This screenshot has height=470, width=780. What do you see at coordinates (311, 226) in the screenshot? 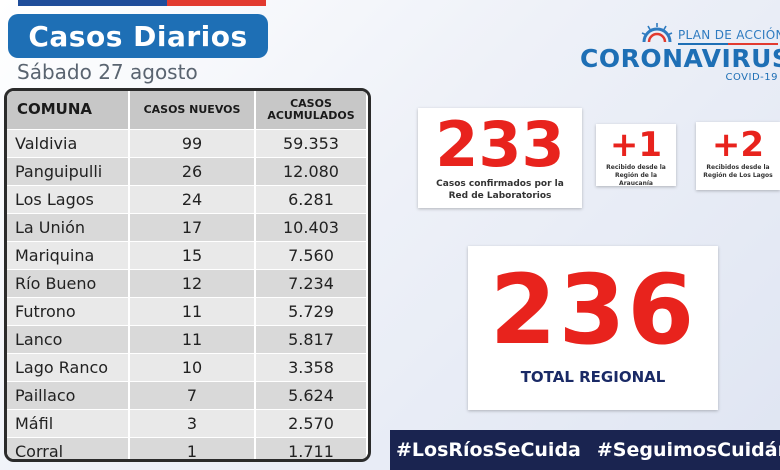
I see `cell-acumulados: 10.403` at bounding box center [311, 226].